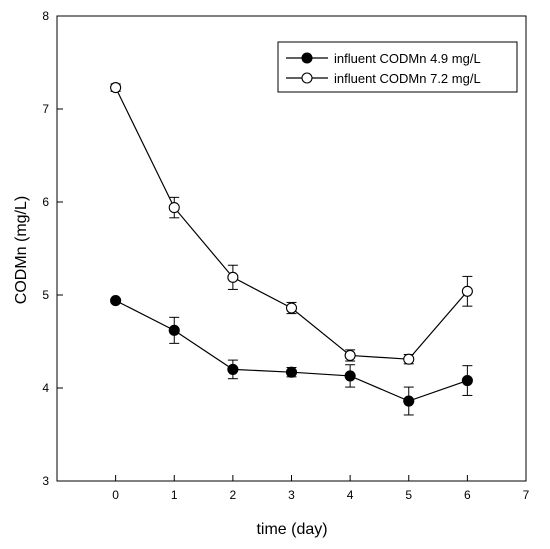  Describe the element at coordinates (408, 495) in the screenshot. I see `x-tick-label: 5` at that location.